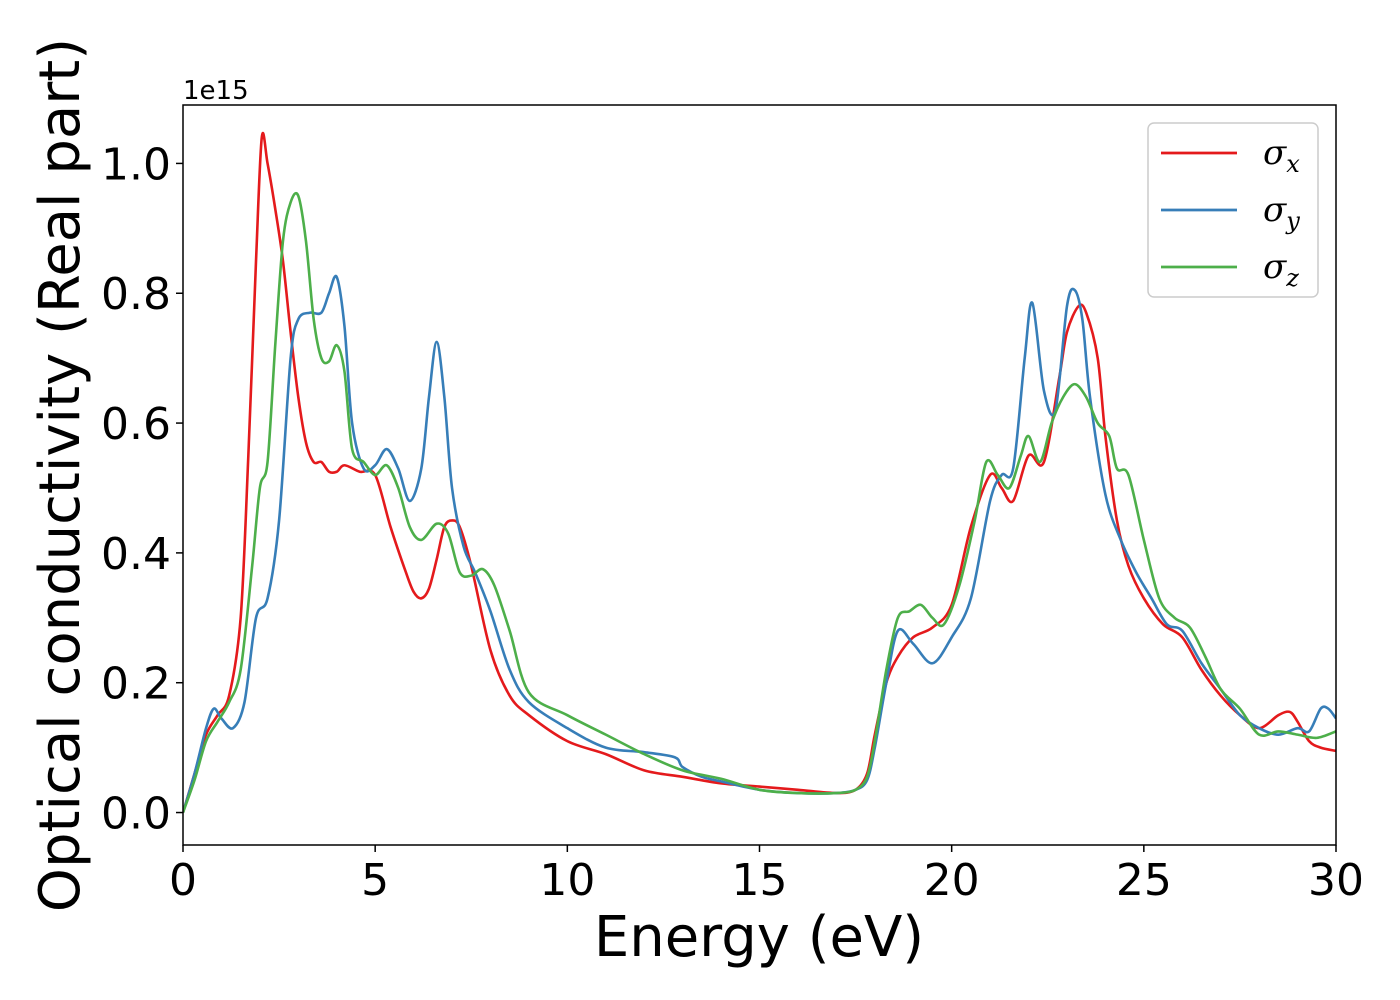 Image resolution: width=1400 pixels, height=1000 pixels. What do you see at coordinates (142, 489) in the screenshot?
I see `y-axis-ticks: 0.0 0.2 0.4 0.6 0.8 1.0` at bounding box center [142, 489].